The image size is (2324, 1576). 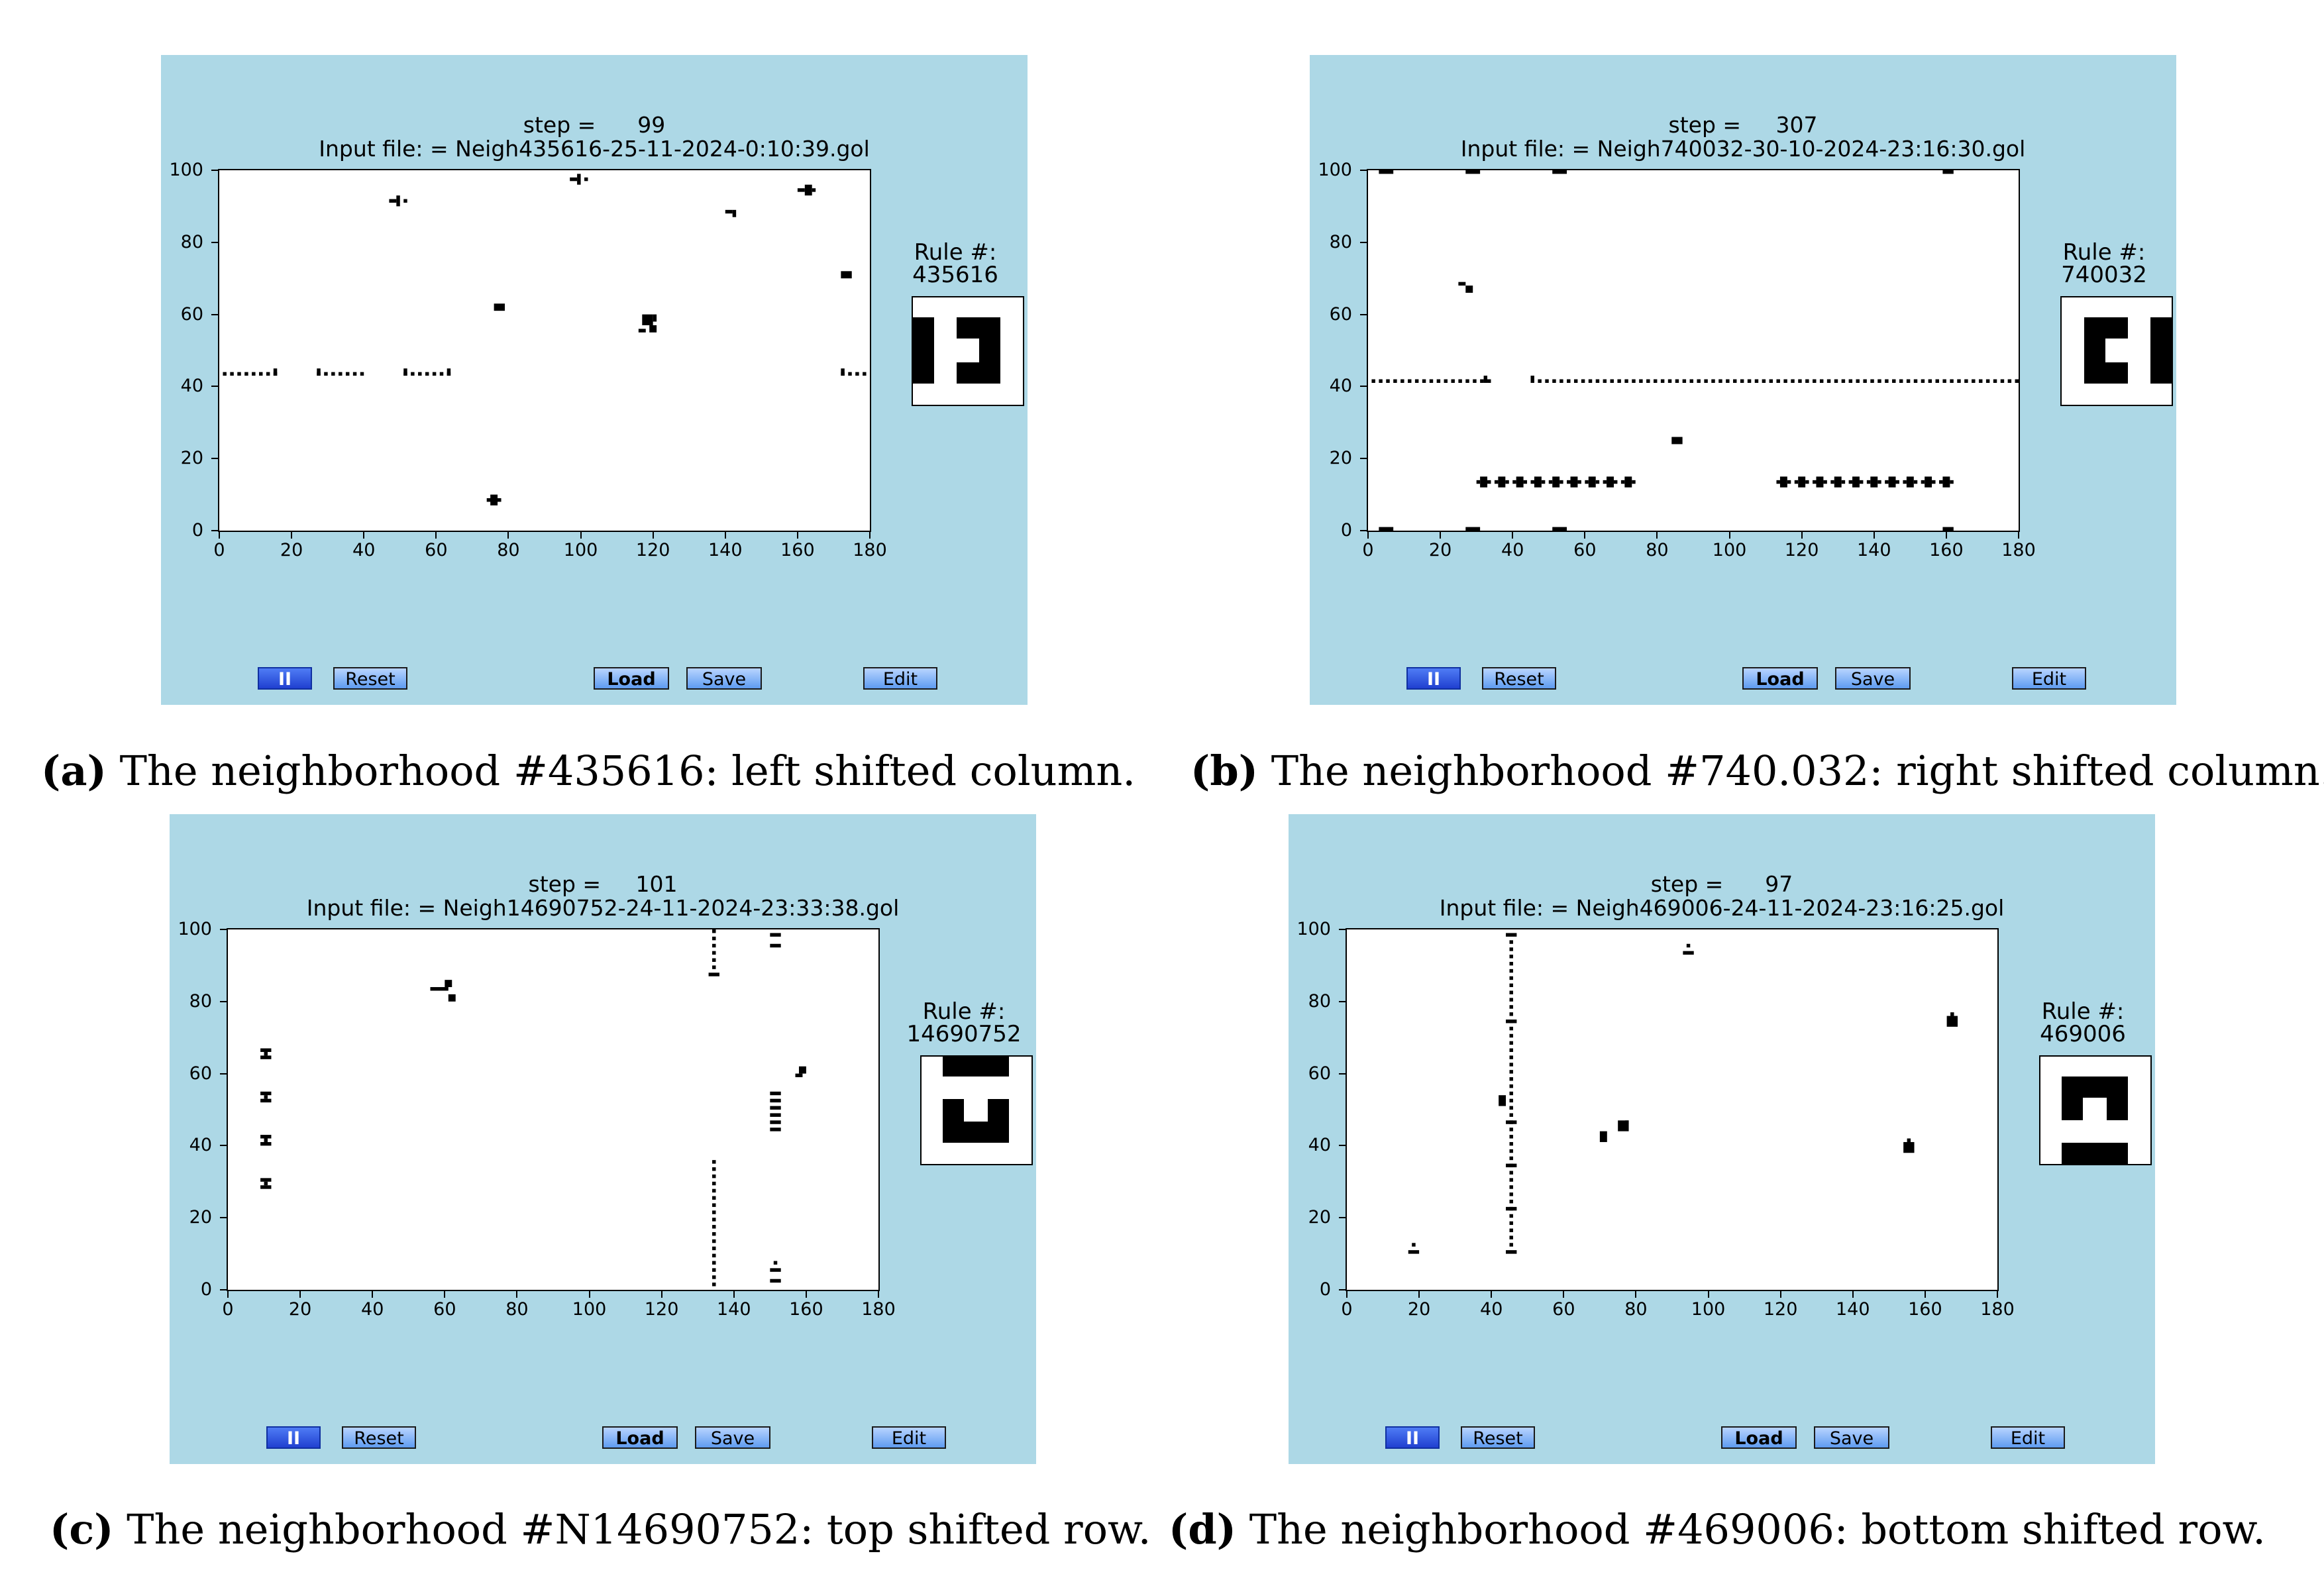 I want to click on rule-number: 740032, so click(x=2104, y=275).